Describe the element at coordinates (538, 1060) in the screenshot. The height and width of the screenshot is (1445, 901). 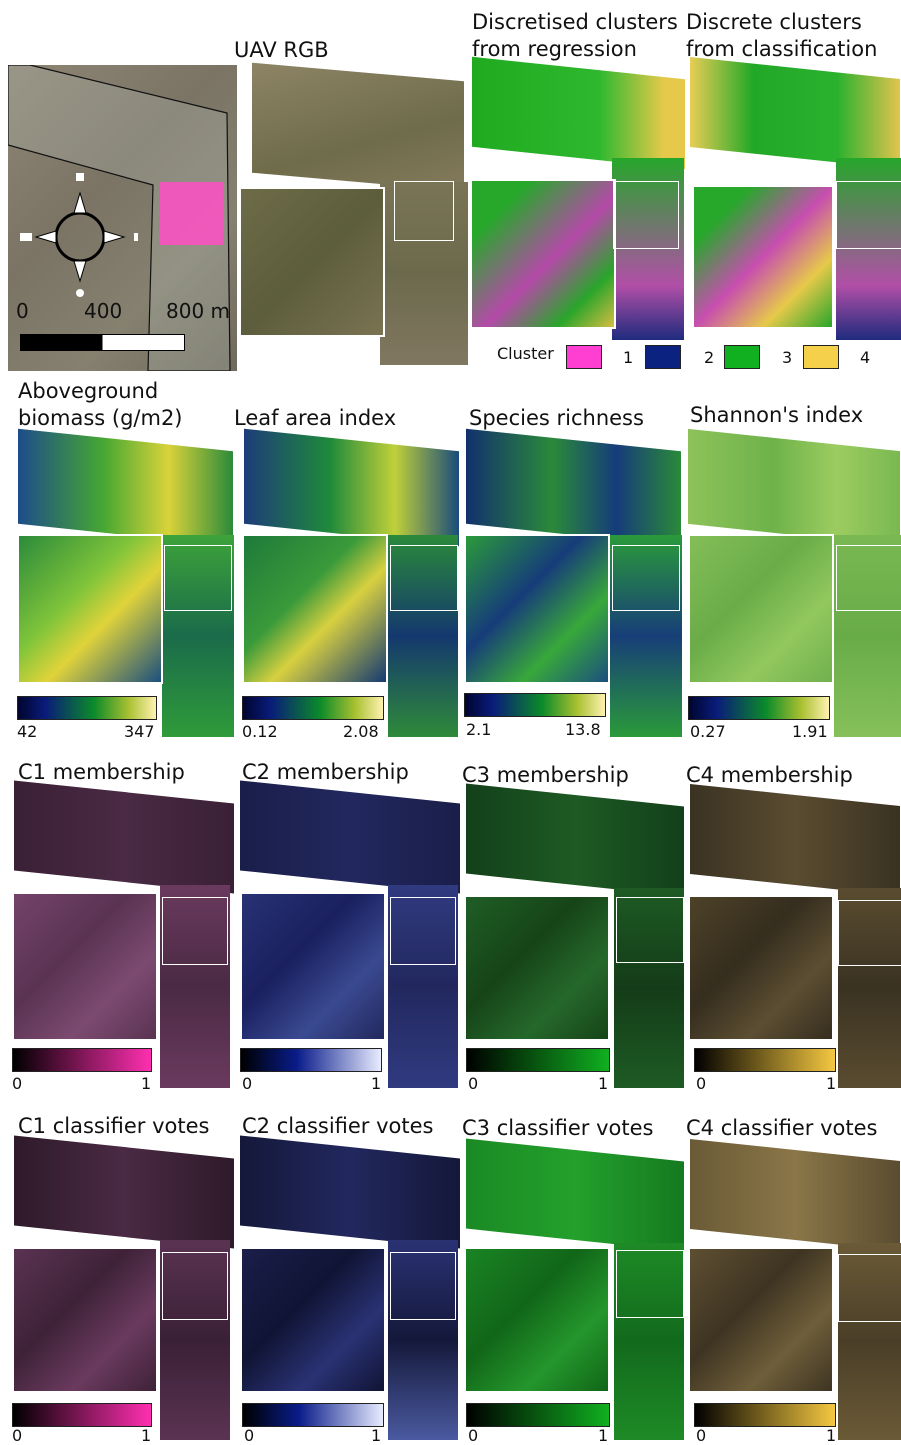
I see `c3-membership-colorbar` at that location.